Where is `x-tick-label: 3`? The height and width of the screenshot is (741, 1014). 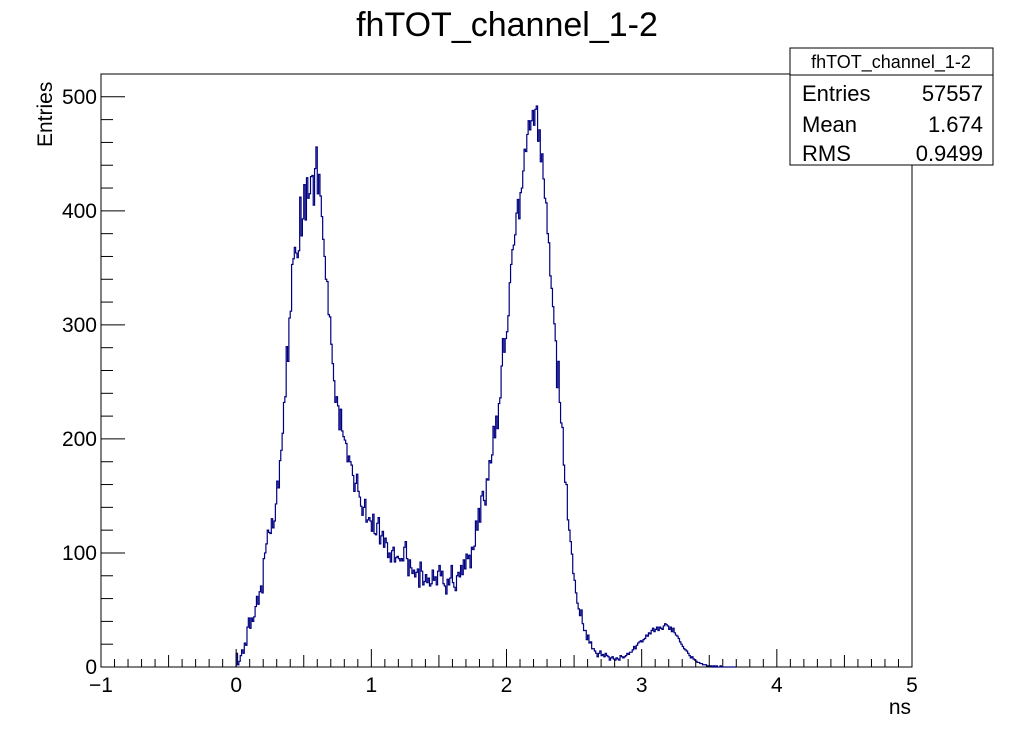 x-tick-label: 3 is located at coordinates (642, 685).